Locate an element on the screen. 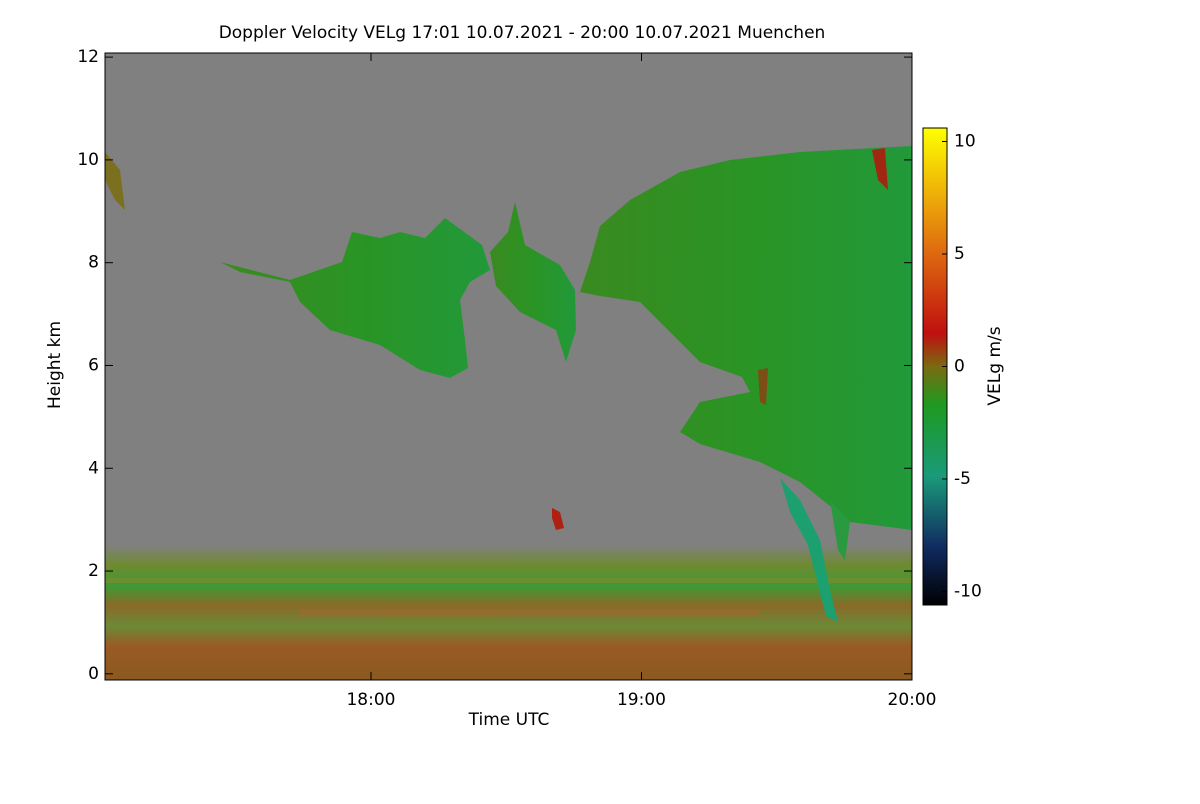 The height and width of the screenshot is (804, 1200). colorbar-tick-label: 5 is located at coordinates (959, 254).